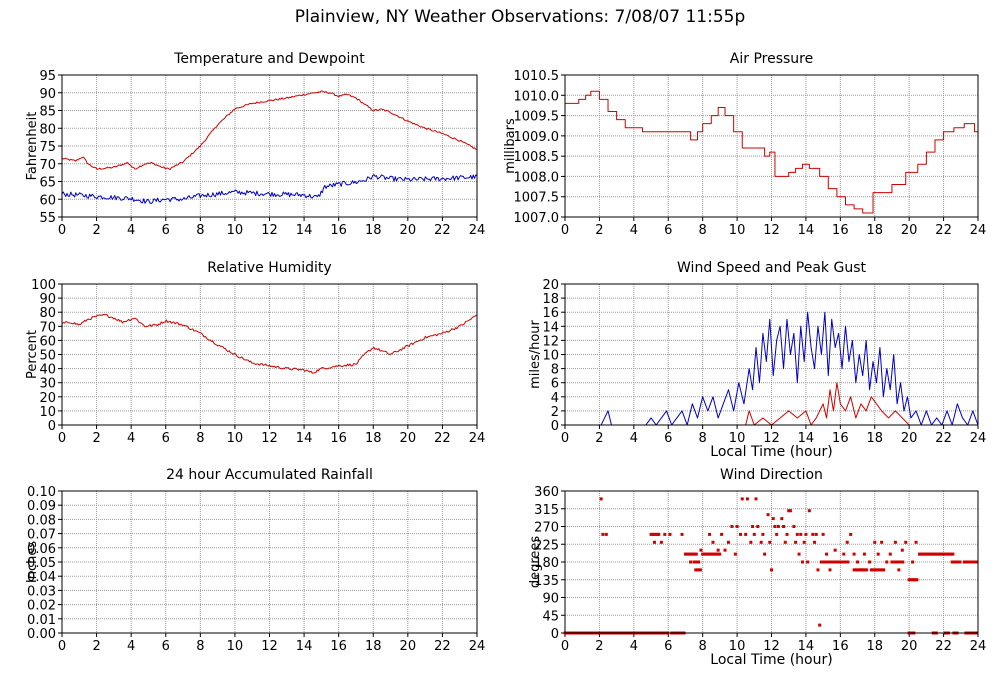  What do you see at coordinates (771, 268) in the screenshot?
I see `chart-title: Wind Speed and Peak Gust` at bounding box center [771, 268].